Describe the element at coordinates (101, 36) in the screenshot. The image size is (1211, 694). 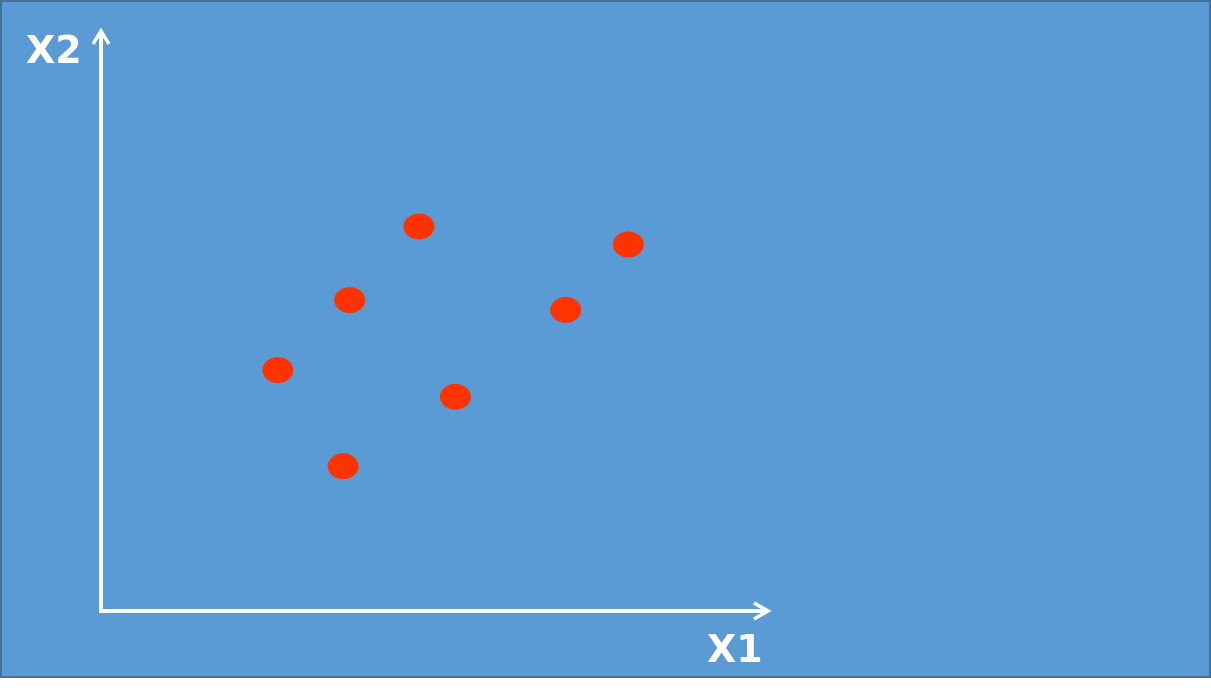
I see `y-axis-arrowhead` at that location.